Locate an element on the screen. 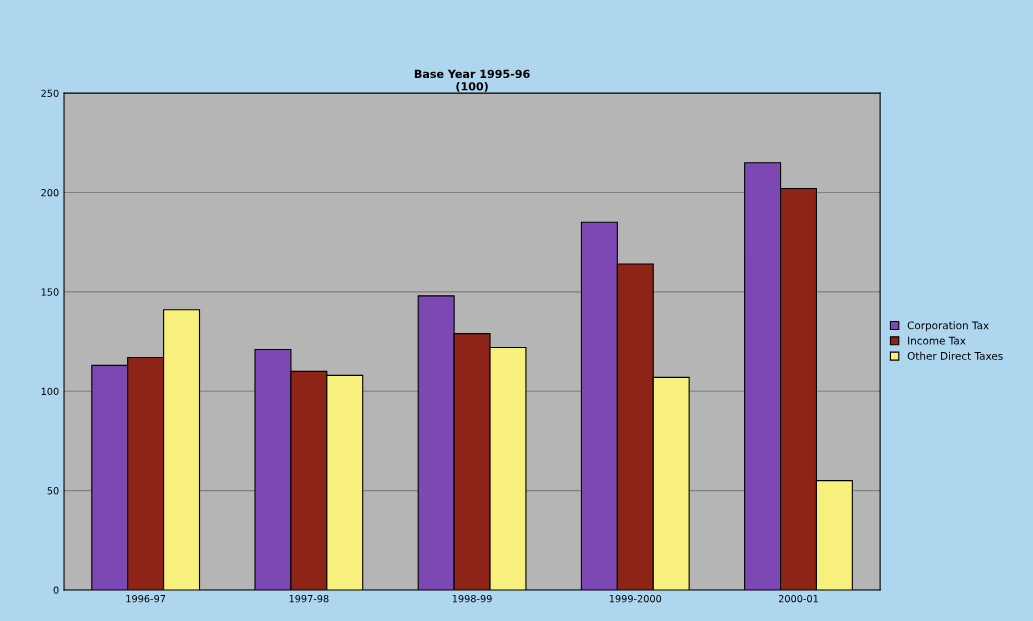 Image resolution: width=1033 pixels, height=621 pixels. x-tick-label: 2000-01 is located at coordinates (798, 598).